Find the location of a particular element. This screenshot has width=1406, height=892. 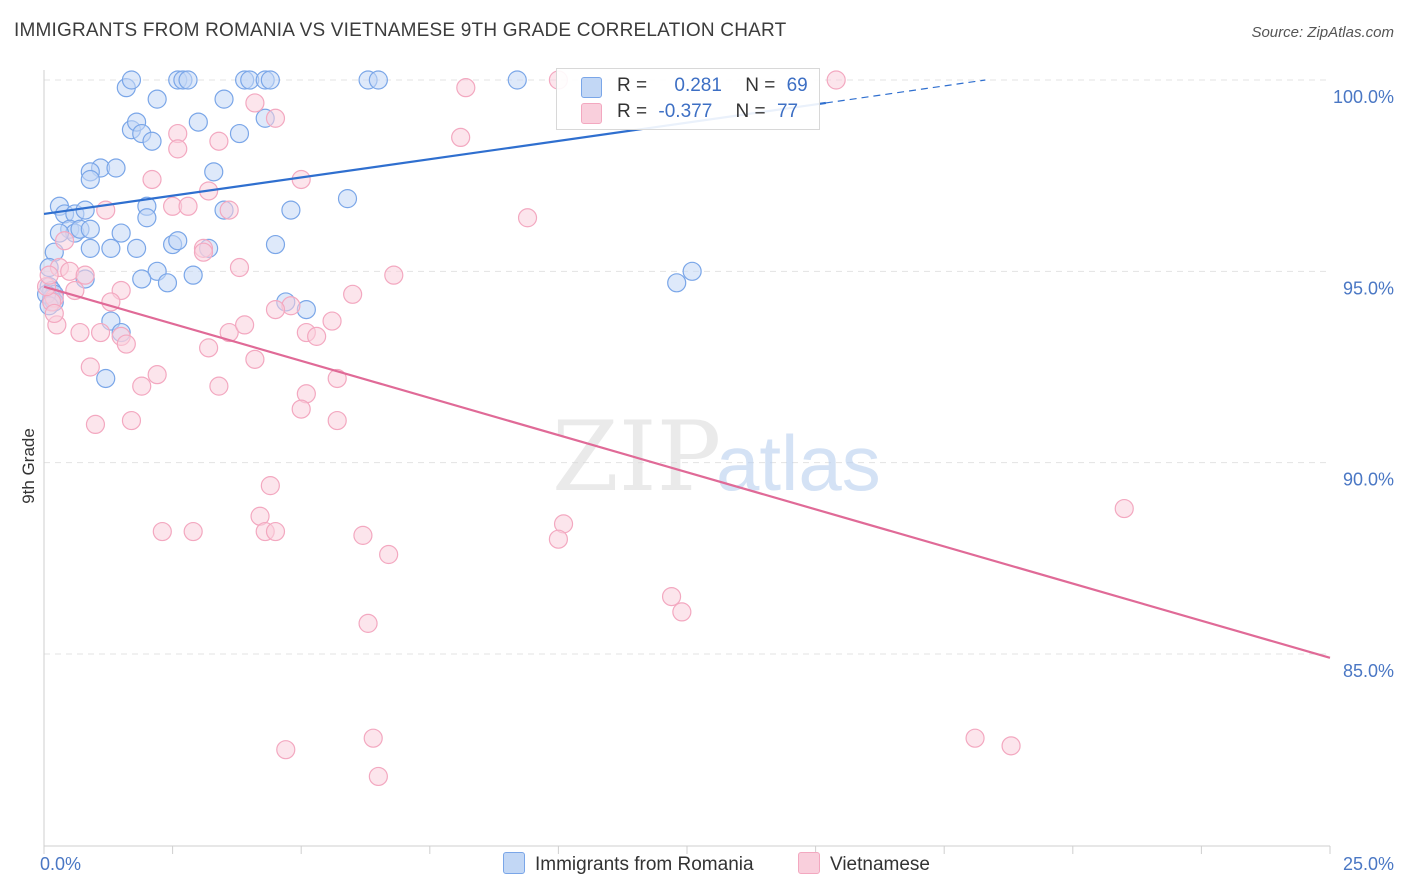

watermark: ZIP atlas is located at coordinates (716, 457).